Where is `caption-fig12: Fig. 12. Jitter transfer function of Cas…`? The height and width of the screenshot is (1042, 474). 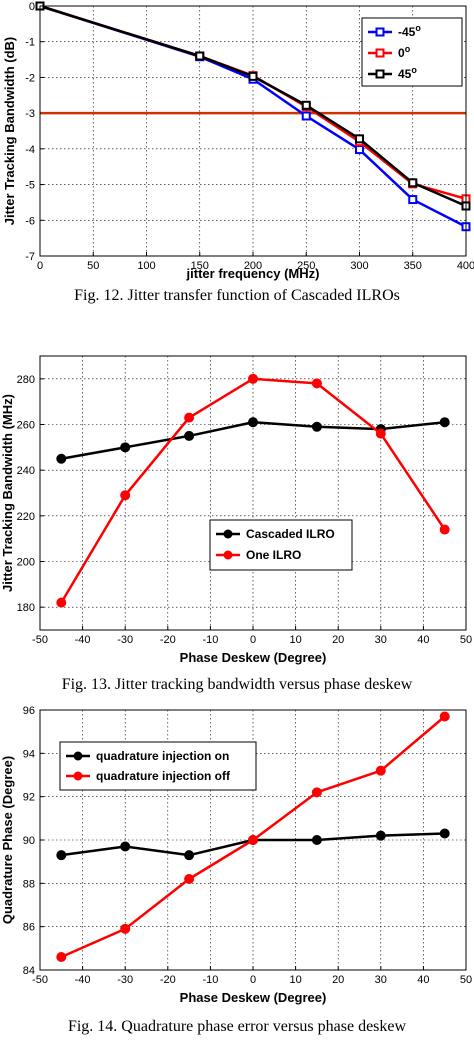 caption-fig12: Fig. 12. Jitter transfer function of Cas… is located at coordinates (237, 295).